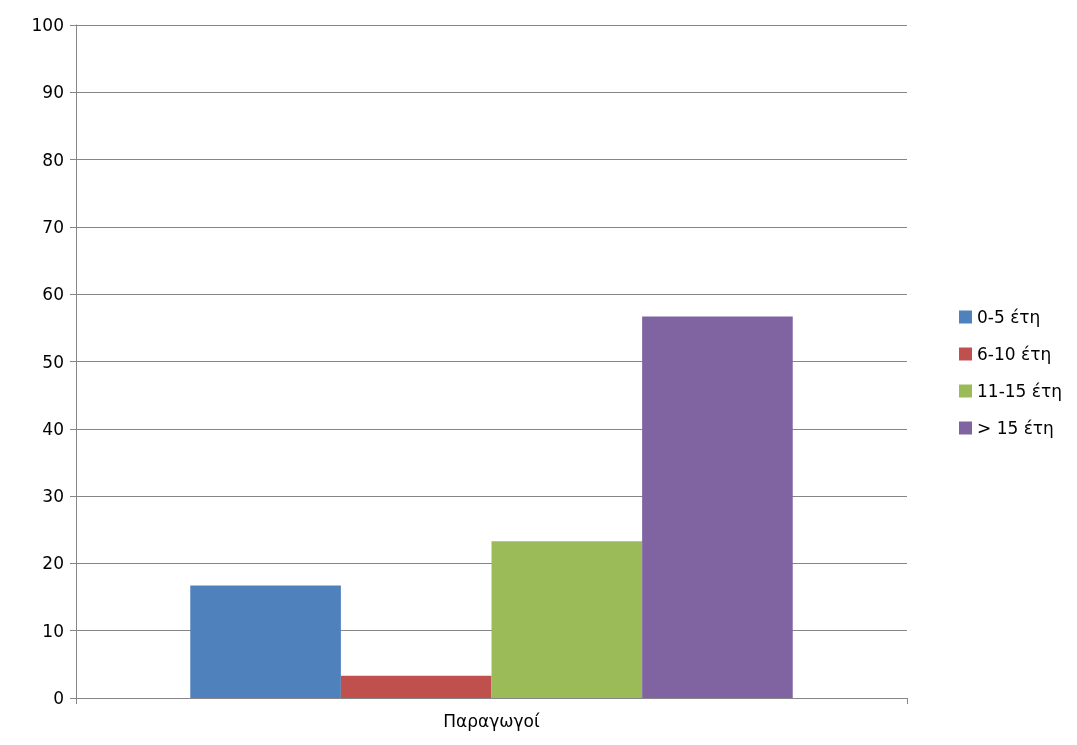 Image resolution: width=1077 pixels, height=745 pixels. What do you see at coordinates (53, 226) in the screenshot?
I see `y-tick-label: 70` at bounding box center [53, 226].